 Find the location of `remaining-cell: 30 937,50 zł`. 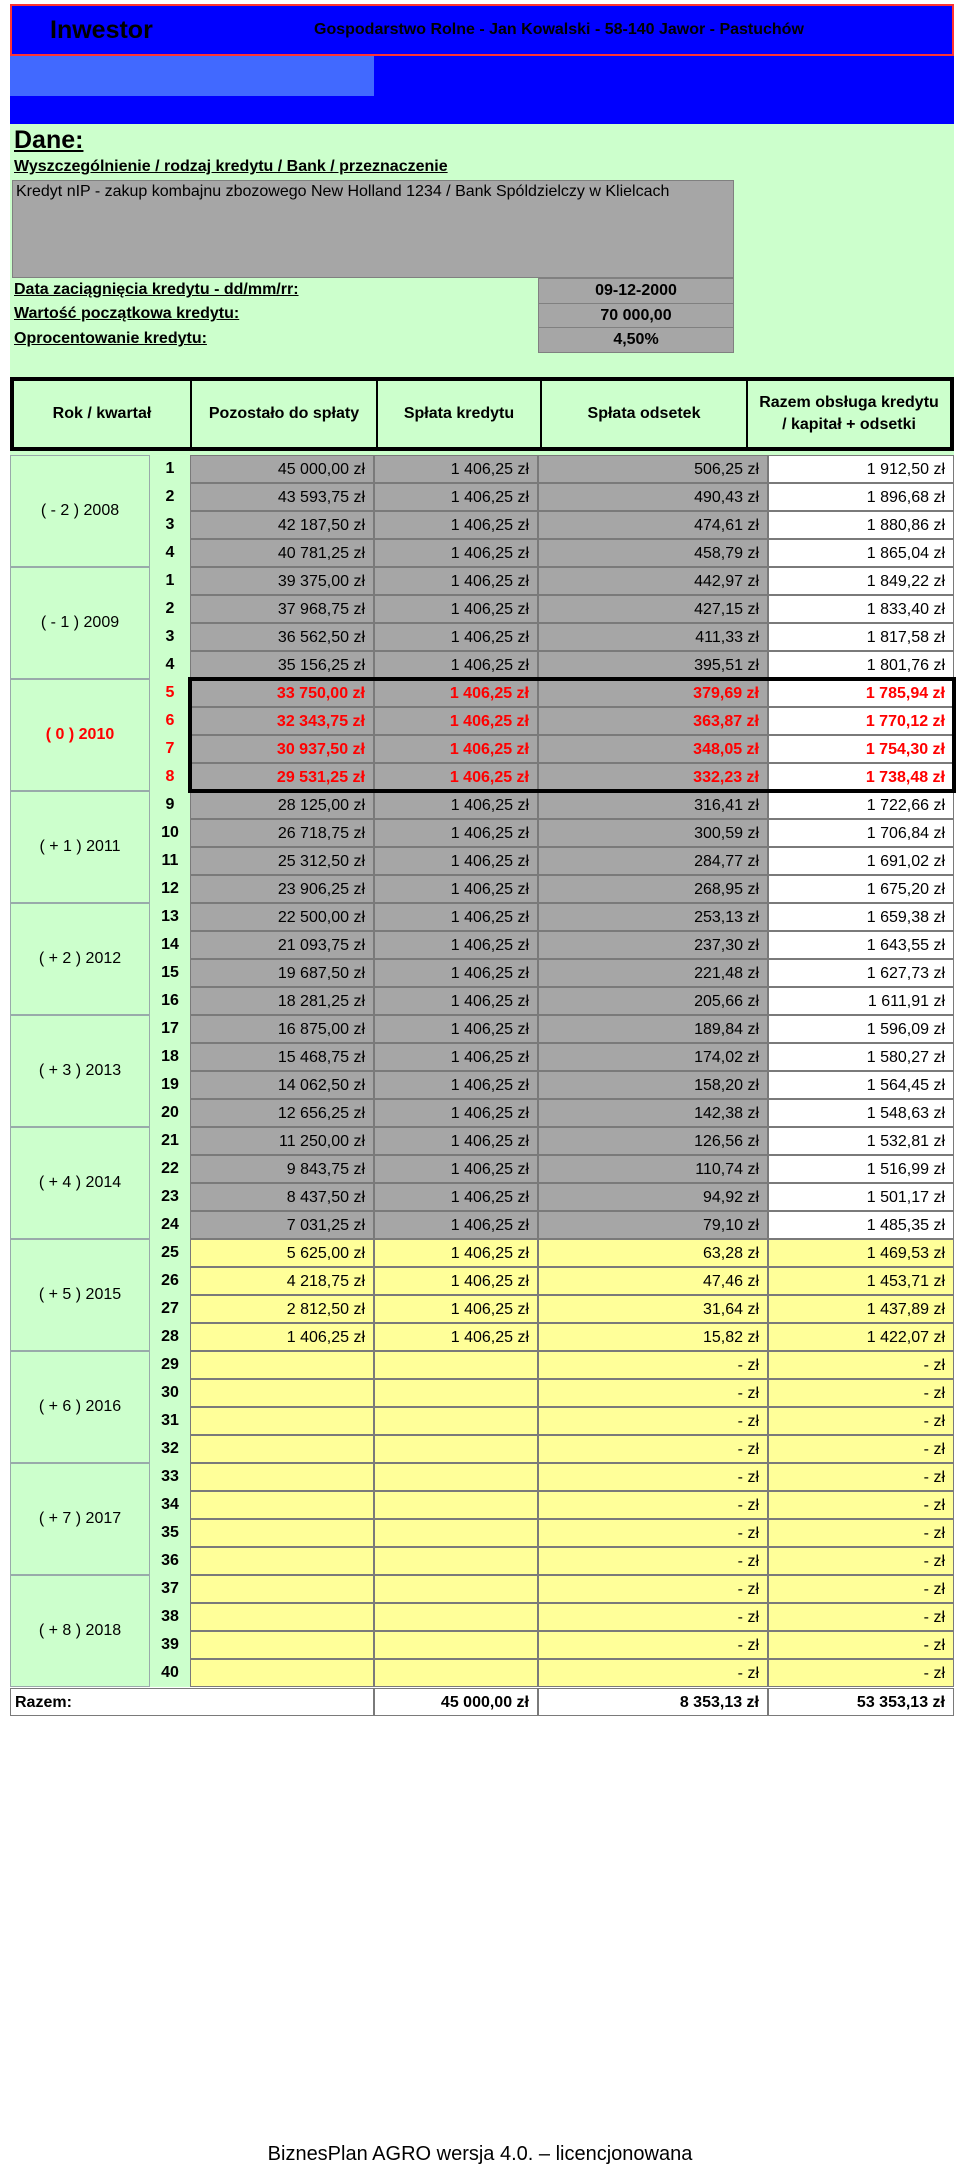

remaining-cell: 30 937,50 zł is located at coordinates (282, 749).